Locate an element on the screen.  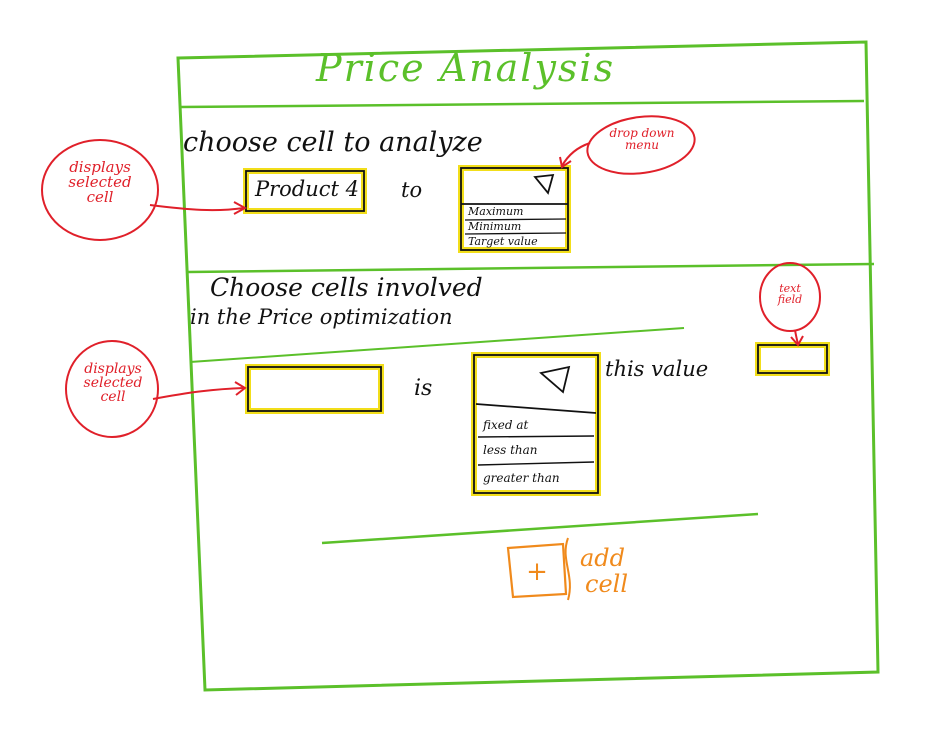
annotation-bubble-selected-cell-bottom is located at coordinates (112, 389).